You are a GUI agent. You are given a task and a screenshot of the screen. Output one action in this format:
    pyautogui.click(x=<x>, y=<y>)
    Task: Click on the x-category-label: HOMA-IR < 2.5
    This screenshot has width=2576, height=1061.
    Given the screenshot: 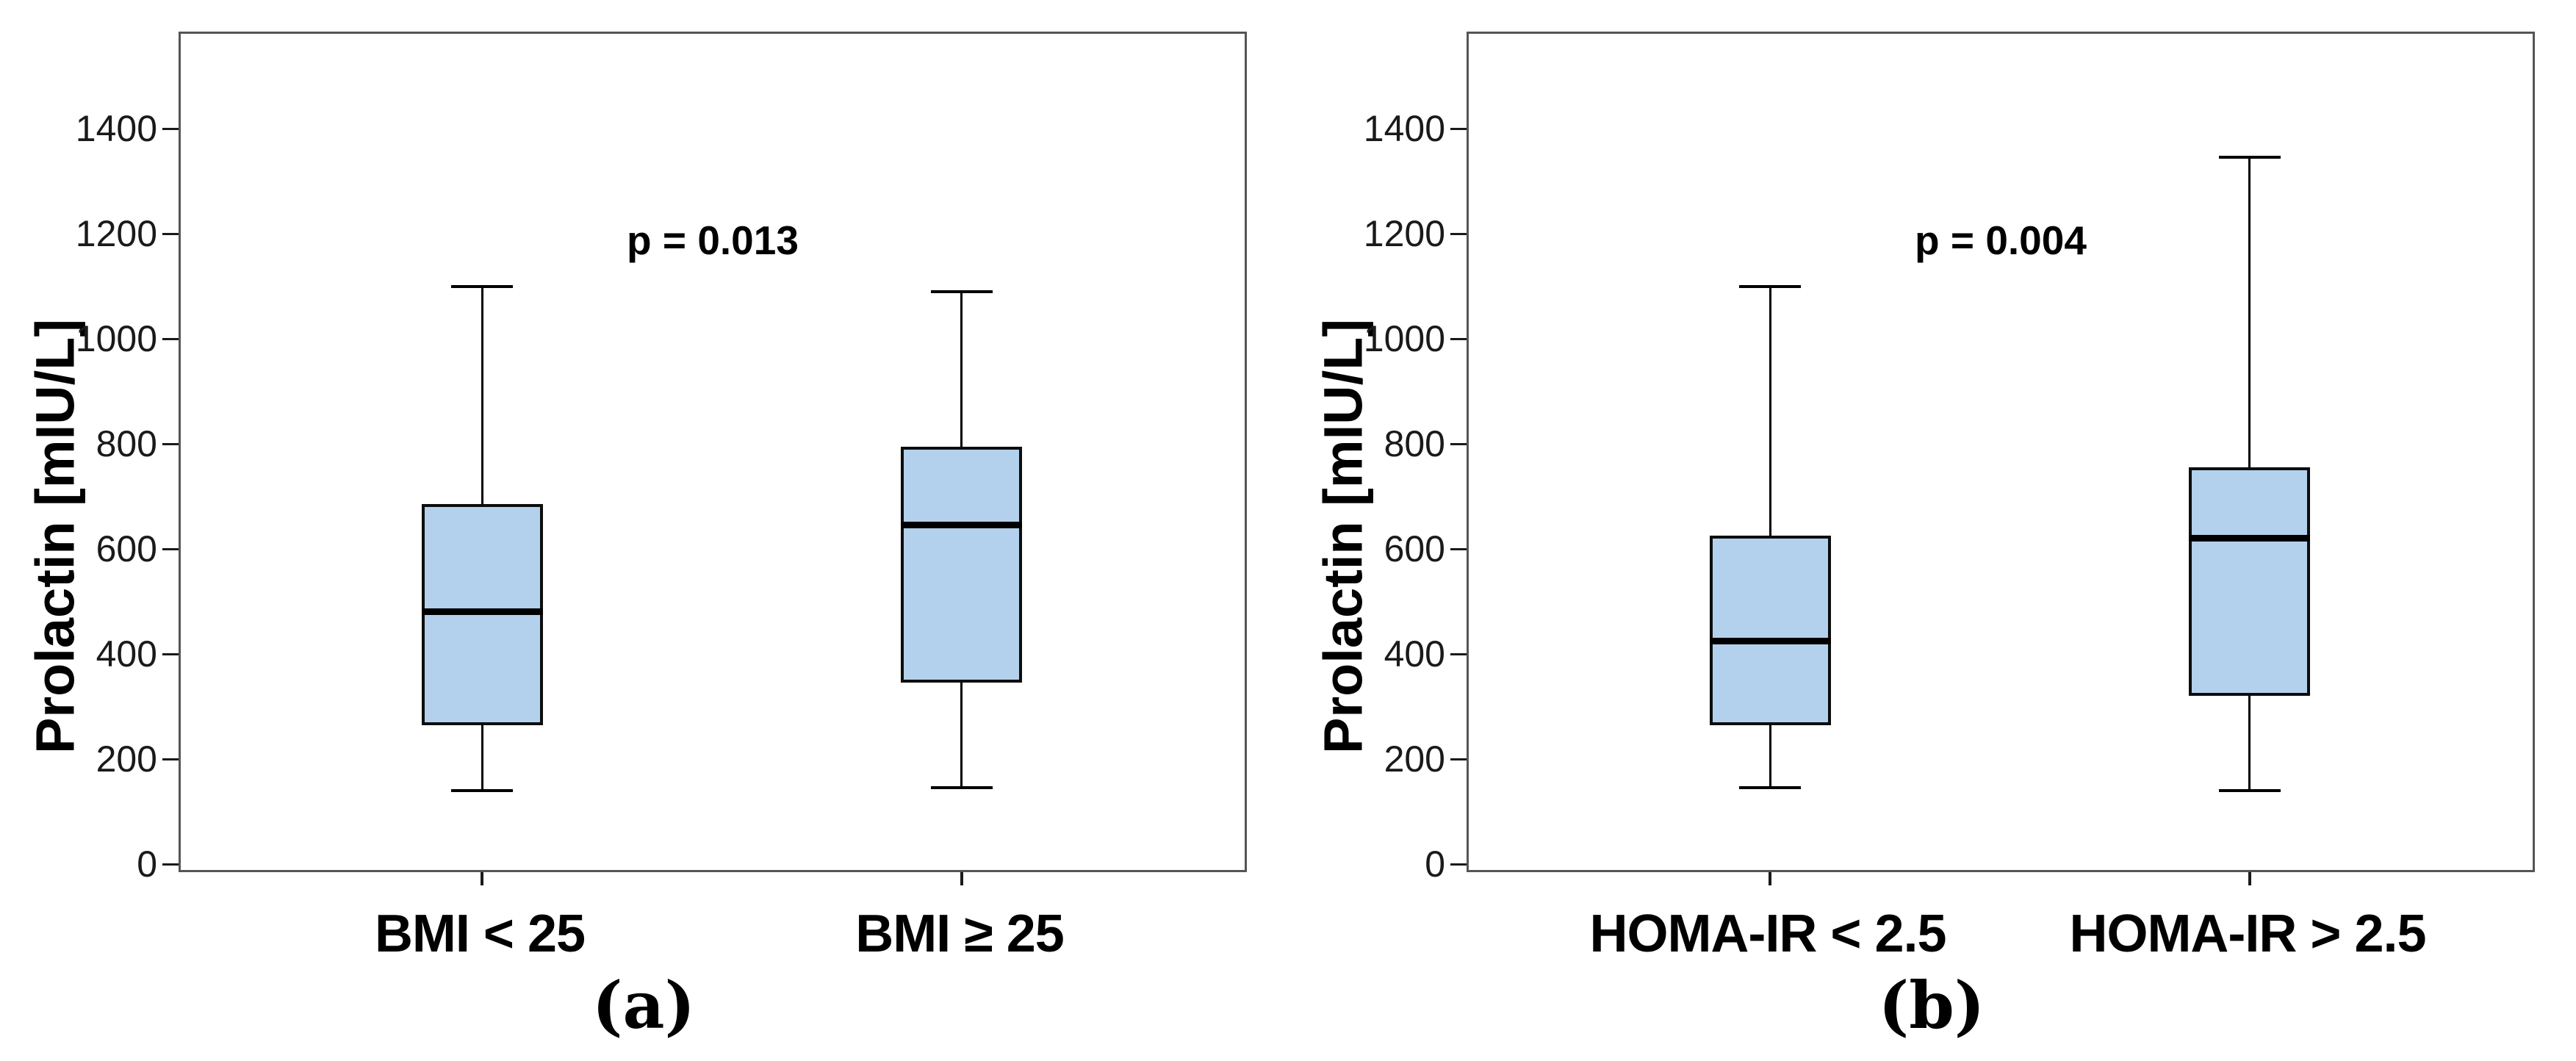 What is the action you would take?
    pyautogui.click(x=1768, y=933)
    